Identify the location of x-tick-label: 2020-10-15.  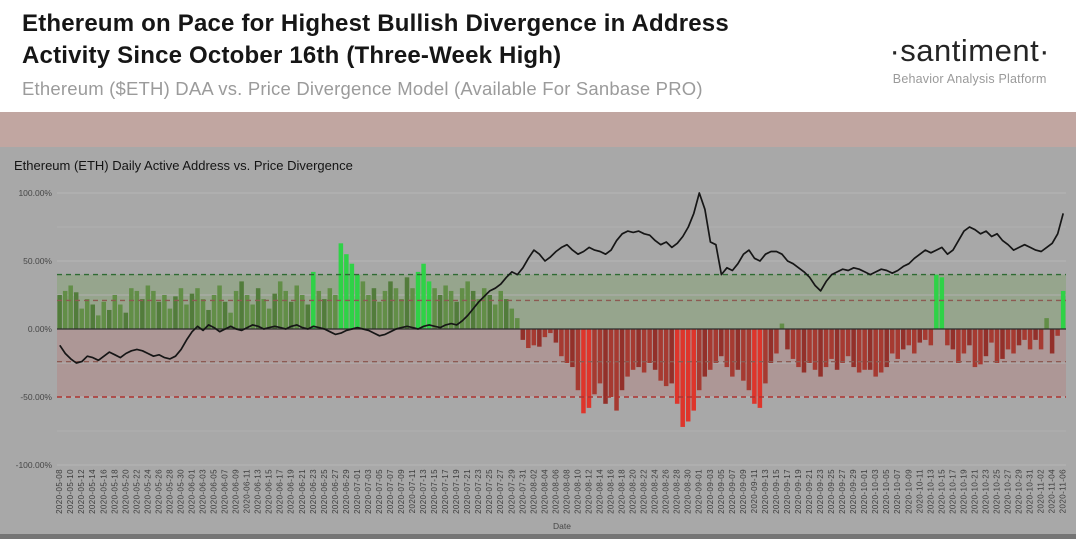
(941, 491).